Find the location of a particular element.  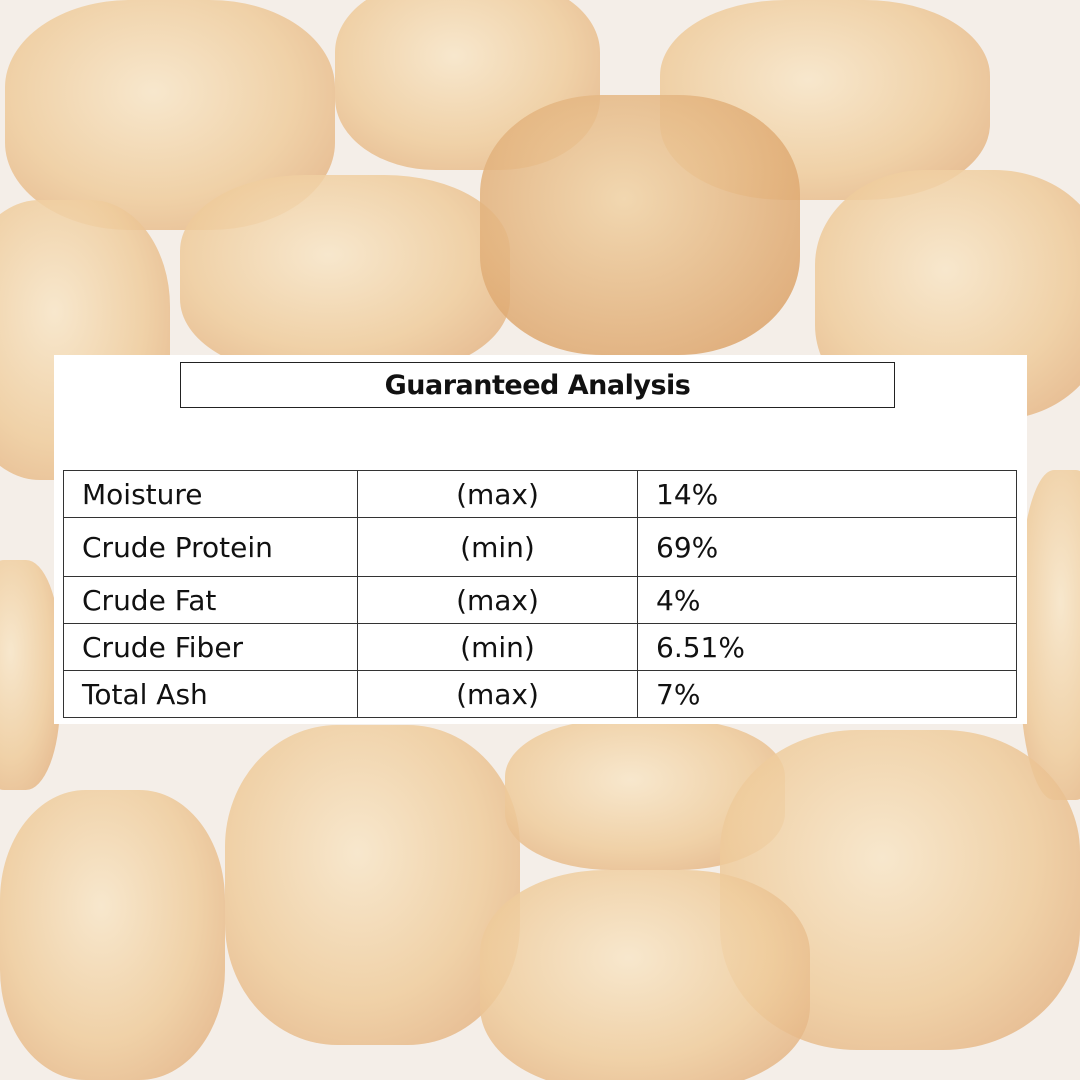

nutrient-cell: Moisture is located at coordinates (210, 494).